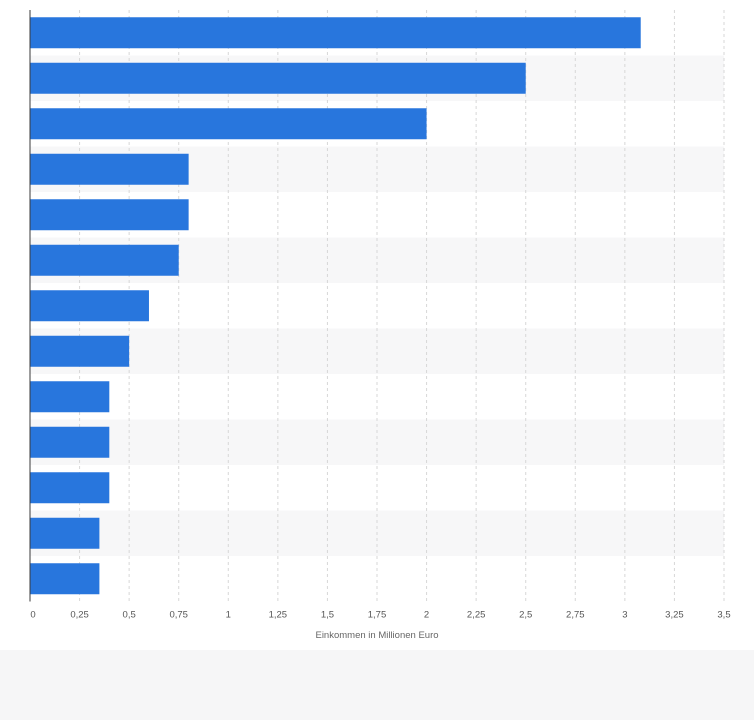  I want to click on x-tick-label: 0, so click(32, 615).